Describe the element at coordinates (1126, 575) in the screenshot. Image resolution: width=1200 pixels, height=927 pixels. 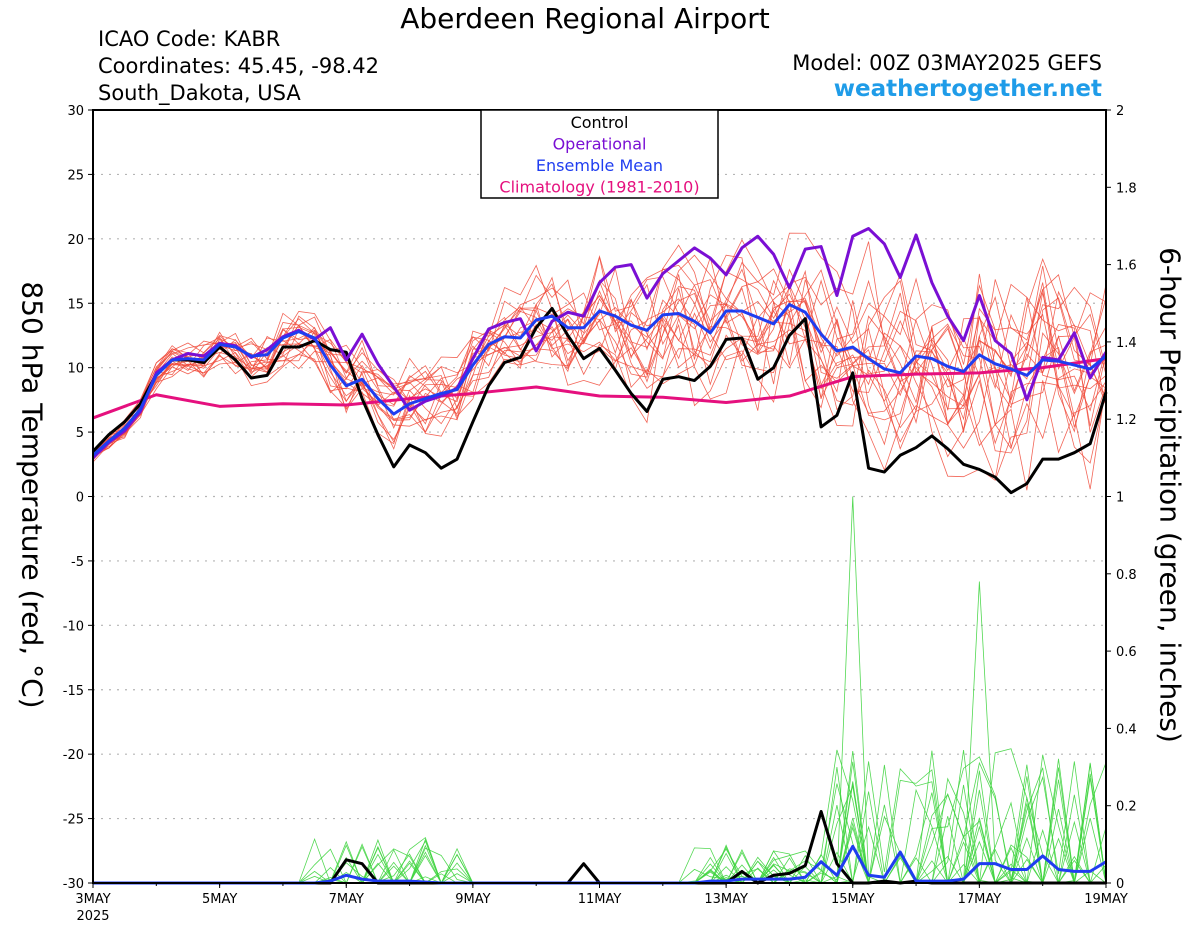
I see `y-right-tick-label: 0.8` at that location.